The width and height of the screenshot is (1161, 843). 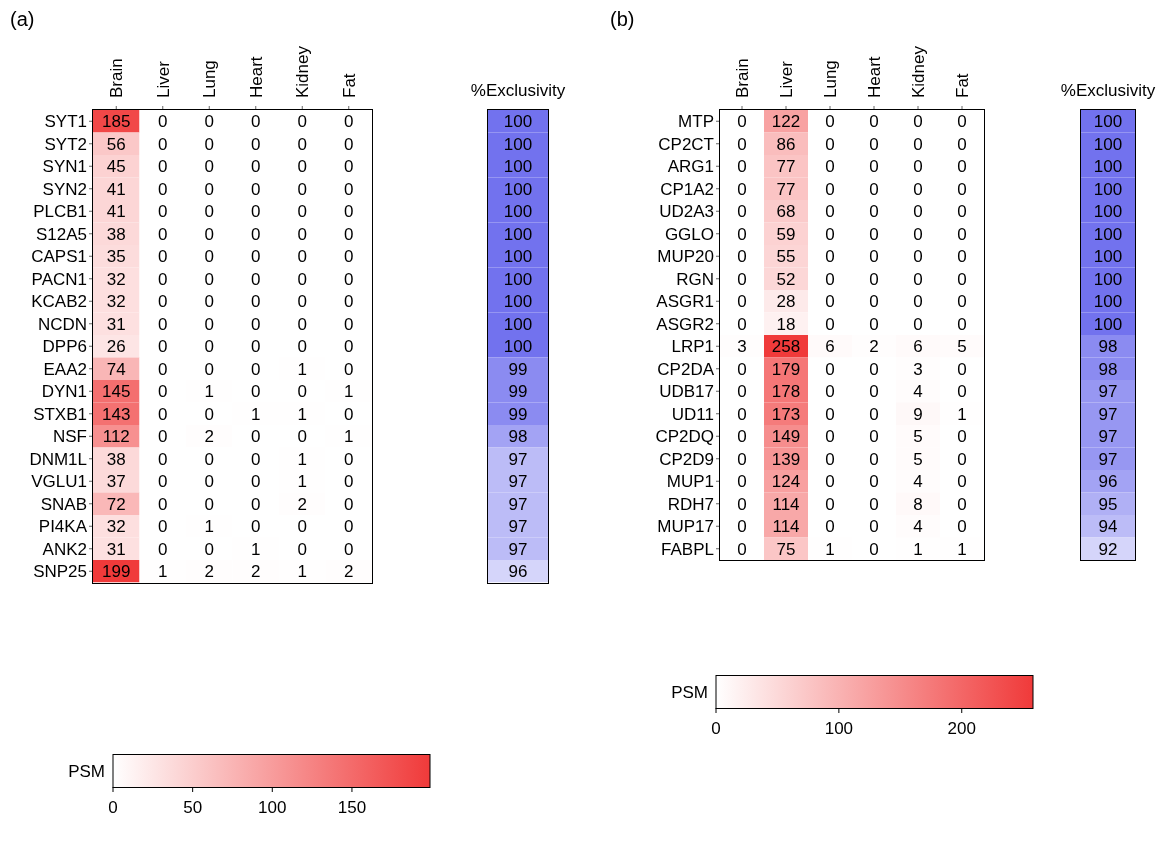 I want to click on color-bar-label: 0, so click(x=113, y=807).